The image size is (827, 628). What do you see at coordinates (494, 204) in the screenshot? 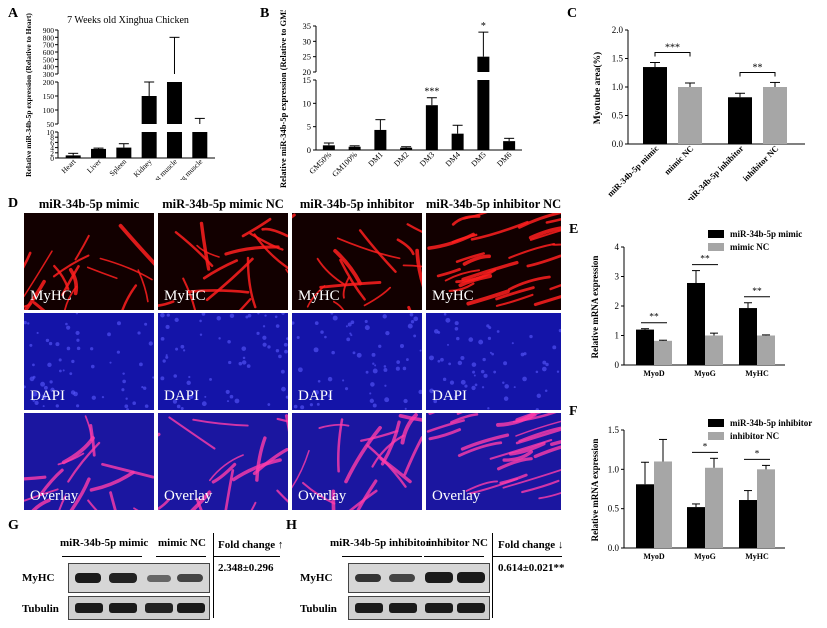
I see `micro-header-inhibitor-nc: miR-34b-5p inhibitor NC` at bounding box center [494, 204].